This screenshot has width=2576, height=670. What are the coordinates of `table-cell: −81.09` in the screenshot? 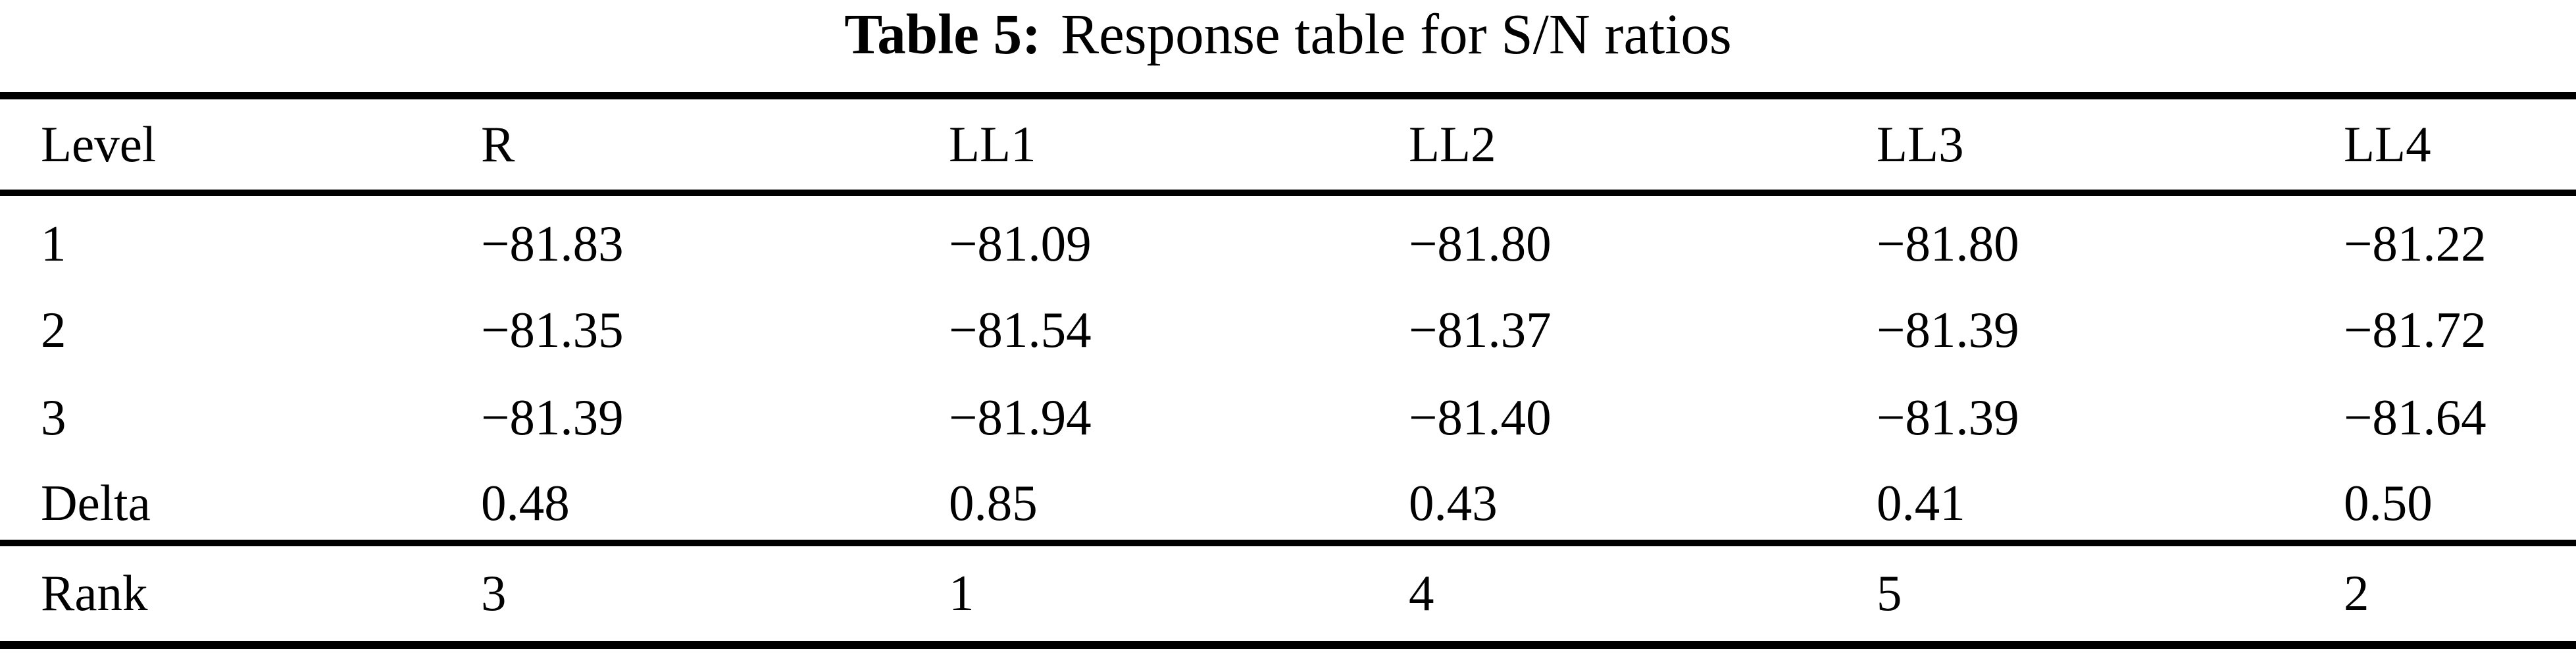 It's located at (1021, 243).